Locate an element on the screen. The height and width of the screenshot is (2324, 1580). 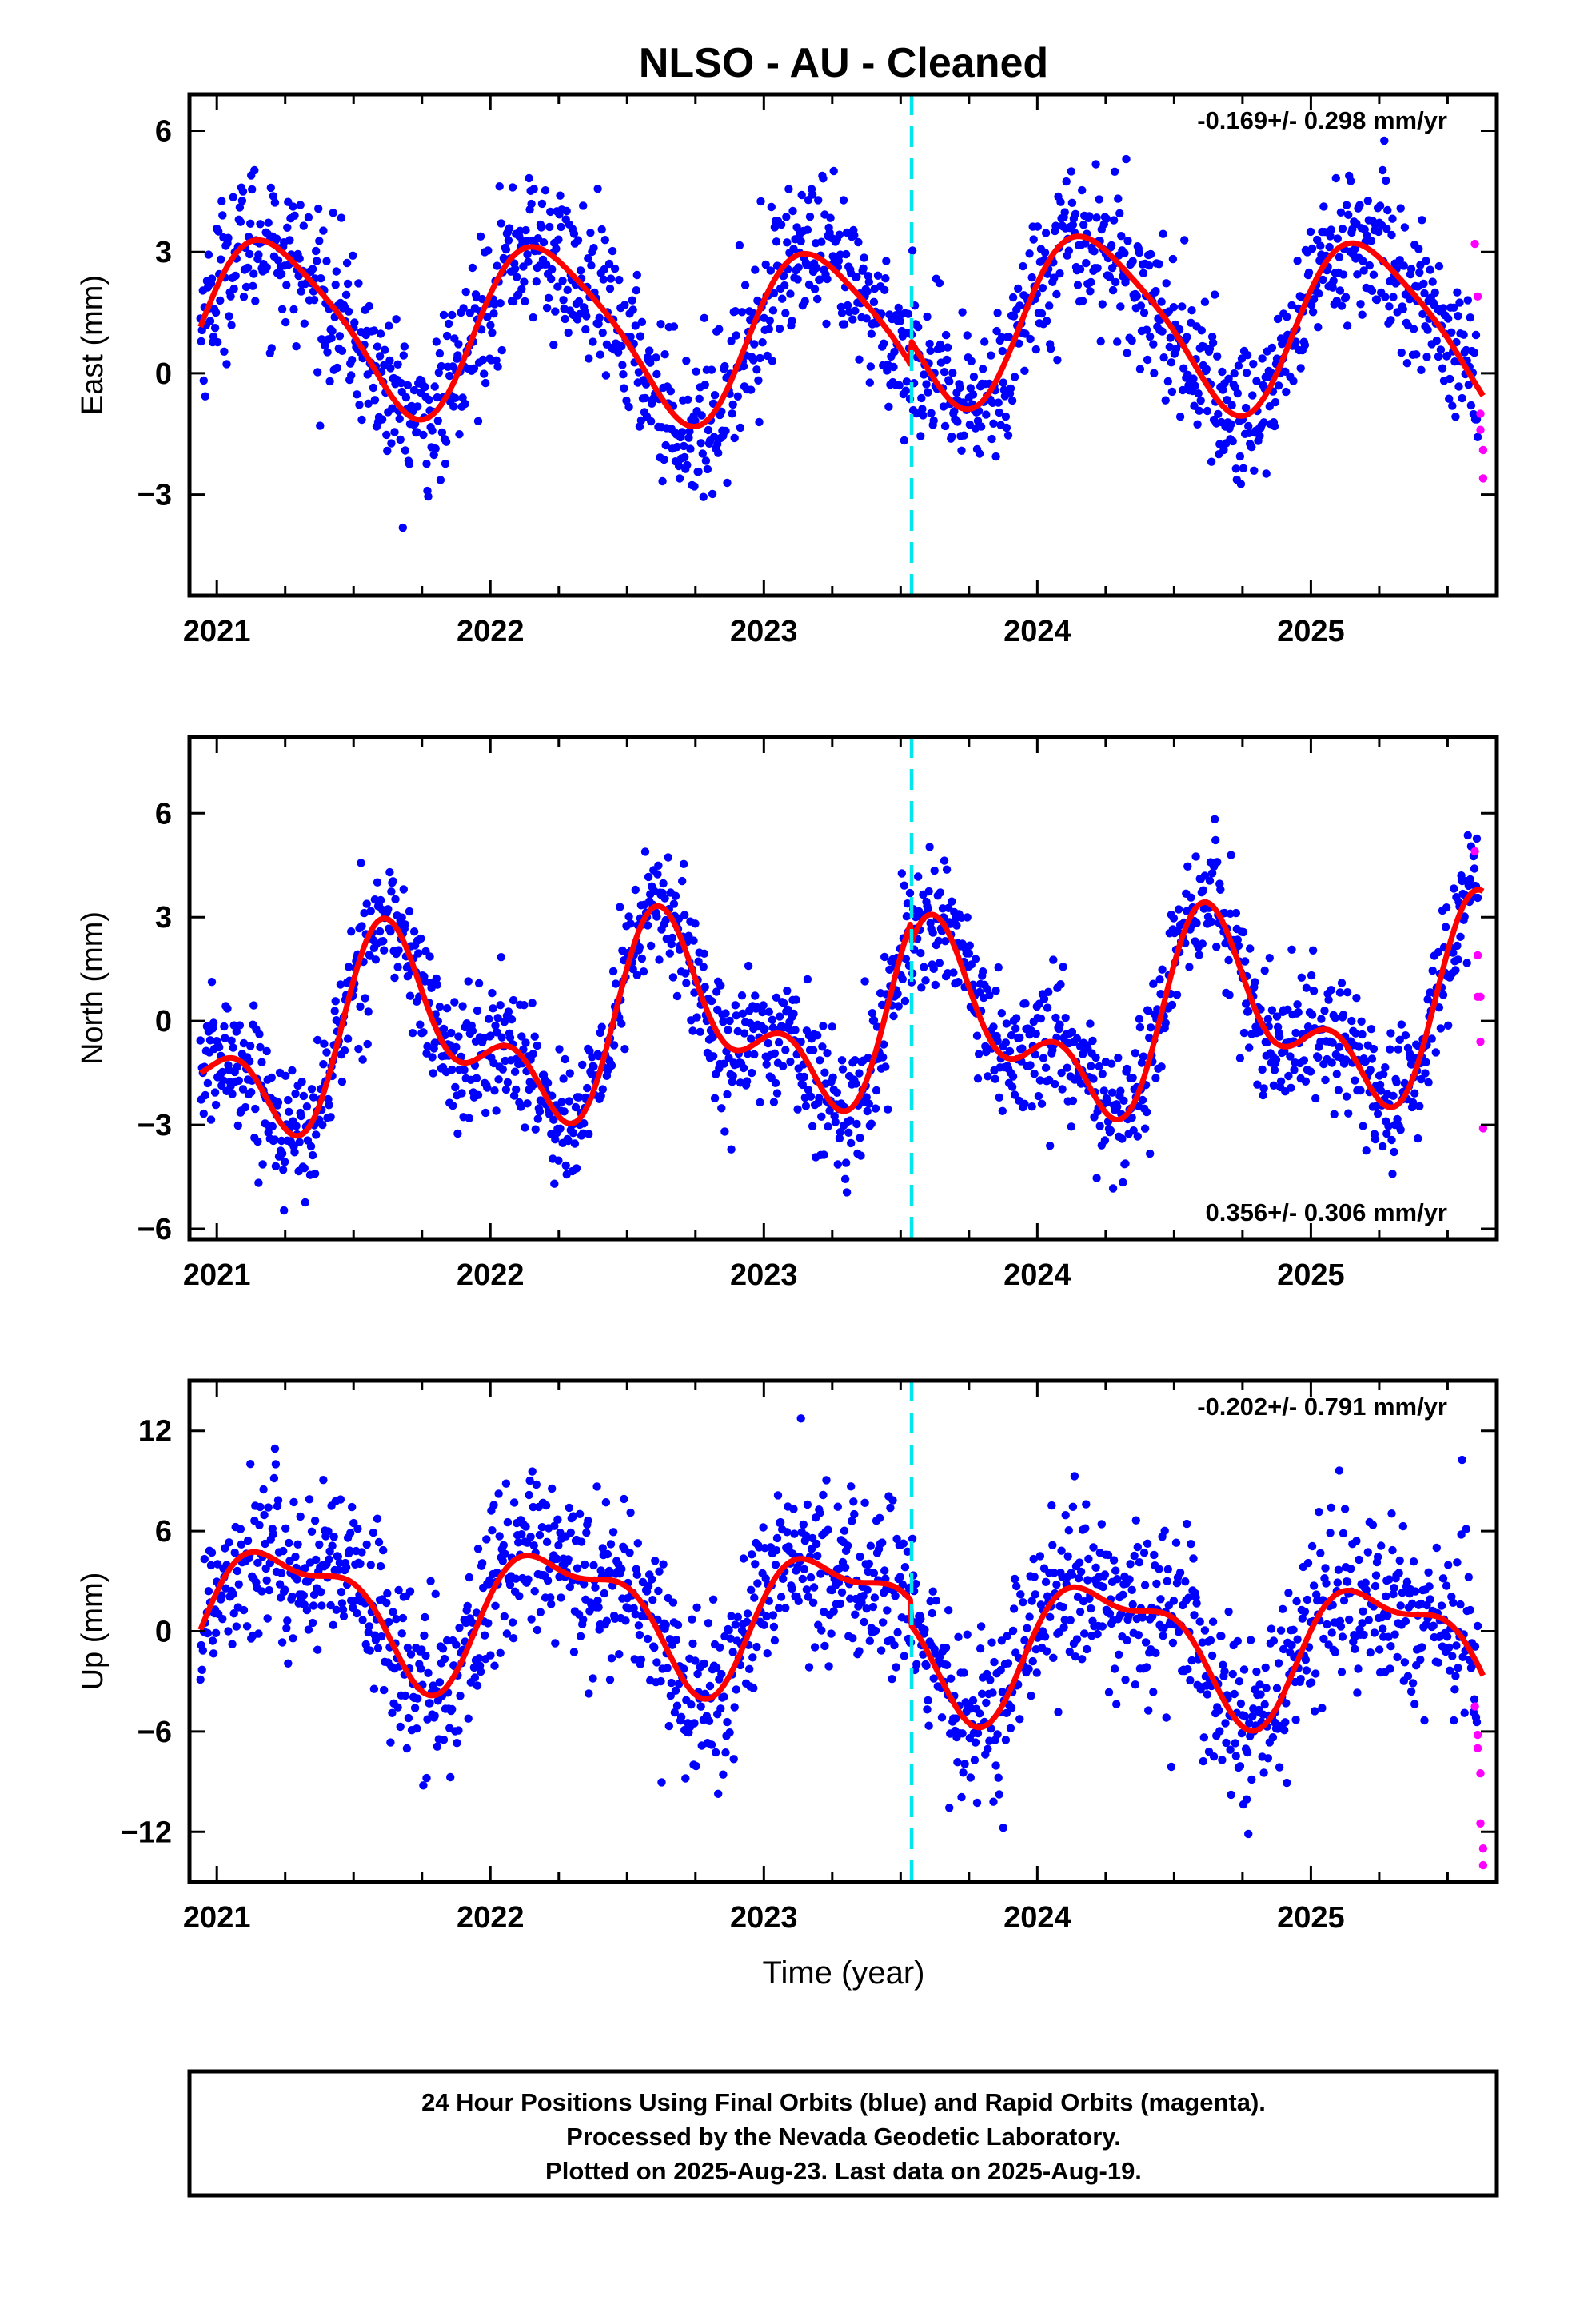
y-tick-label: 12 is located at coordinates (155, 1432).